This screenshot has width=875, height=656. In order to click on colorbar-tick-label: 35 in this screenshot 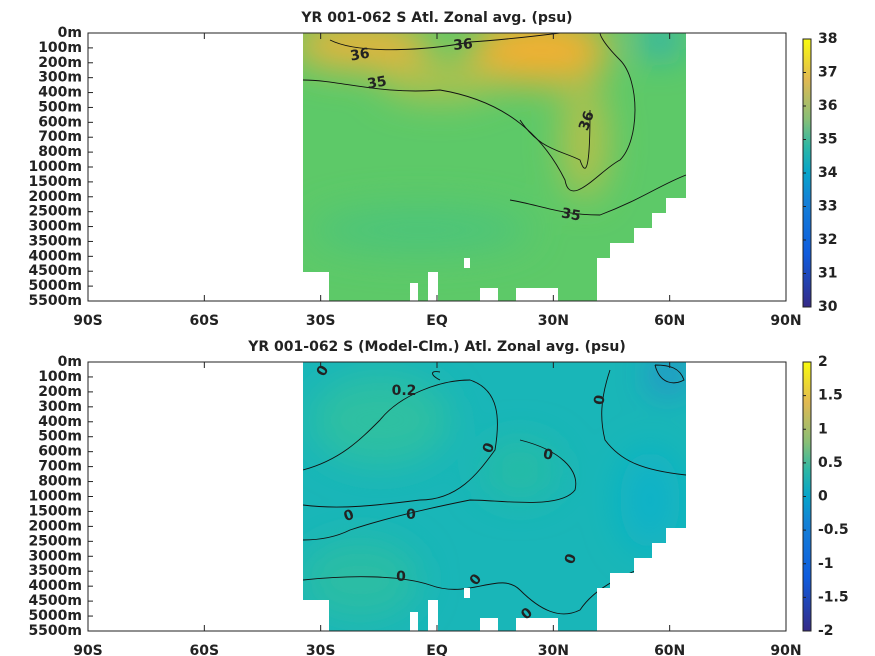, I will do `click(827, 140)`.